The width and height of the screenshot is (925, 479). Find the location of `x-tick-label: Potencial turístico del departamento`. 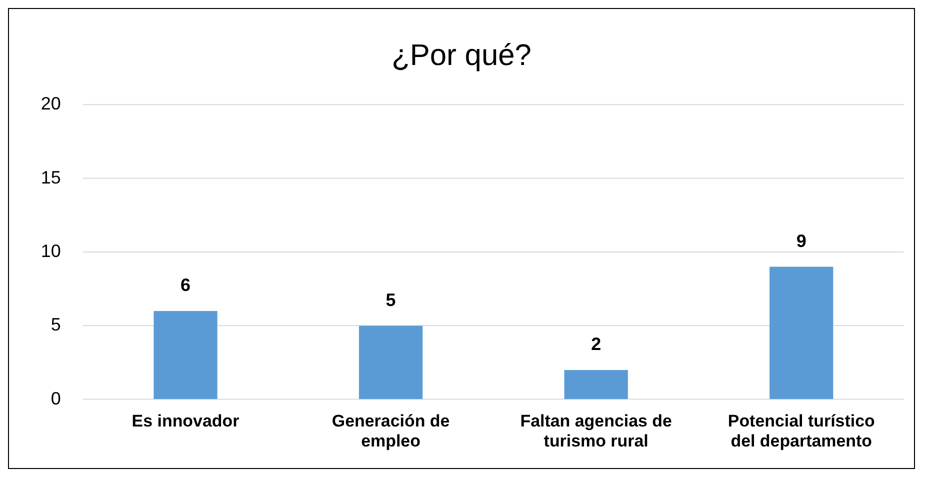

x-tick-label: Potencial turístico del departamento is located at coordinates (801, 431).